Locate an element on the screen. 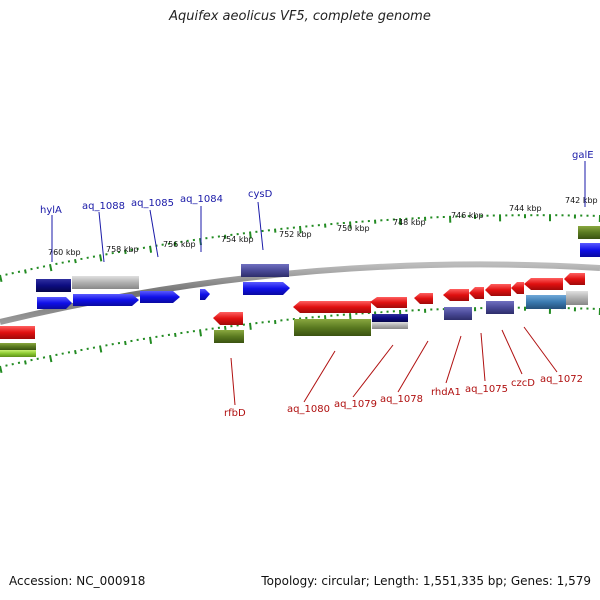 The width and height of the screenshot is (600, 600). gene-rfbD is located at coordinates (228, 318).